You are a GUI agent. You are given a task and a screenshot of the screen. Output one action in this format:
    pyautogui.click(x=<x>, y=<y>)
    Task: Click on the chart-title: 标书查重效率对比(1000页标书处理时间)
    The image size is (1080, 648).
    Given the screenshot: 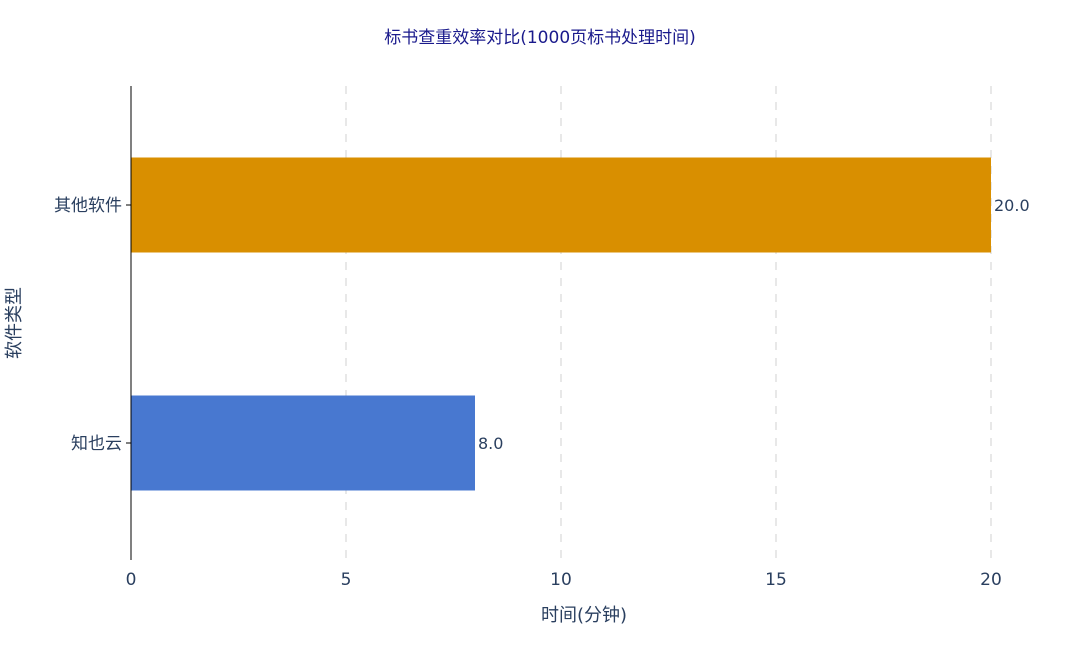 What is the action you would take?
    pyautogui.click(x=540, y=38)
    